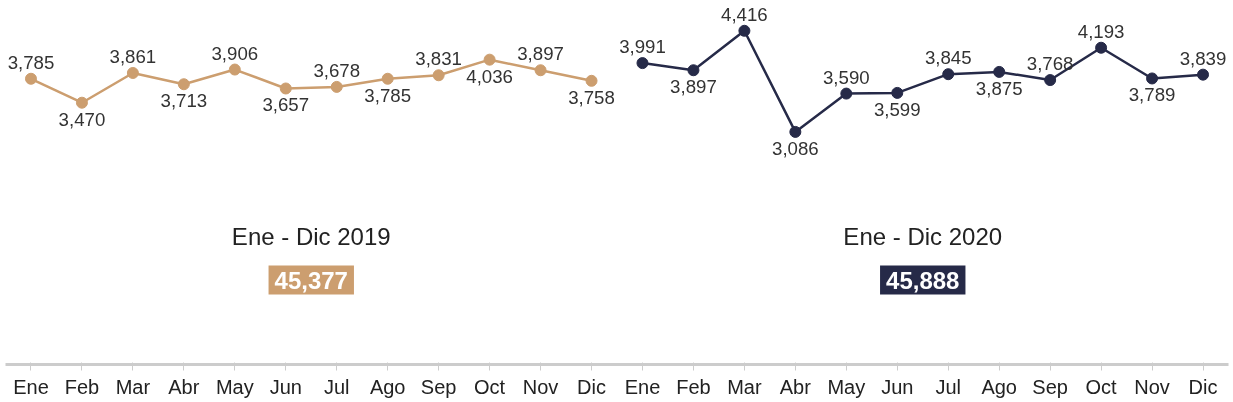 The height and width of the screenshot is (402, 1233). Describe the element at coordinates (846, 77) in the screenshot. I see `data-label: 3,590` at that location.